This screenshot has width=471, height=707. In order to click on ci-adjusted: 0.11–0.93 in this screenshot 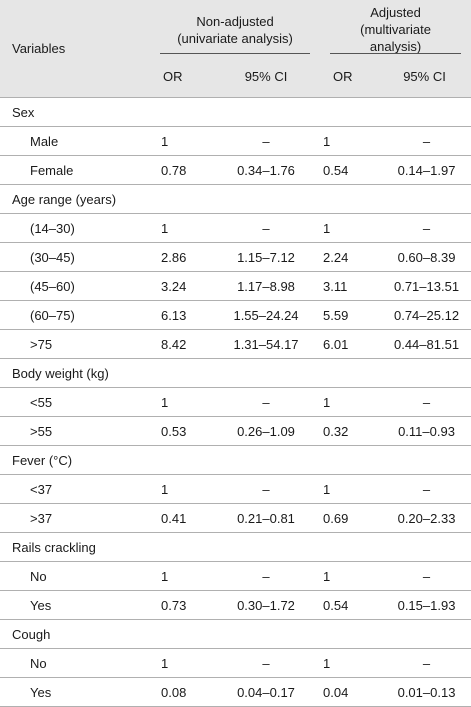, I will do `click(424, 431)`.